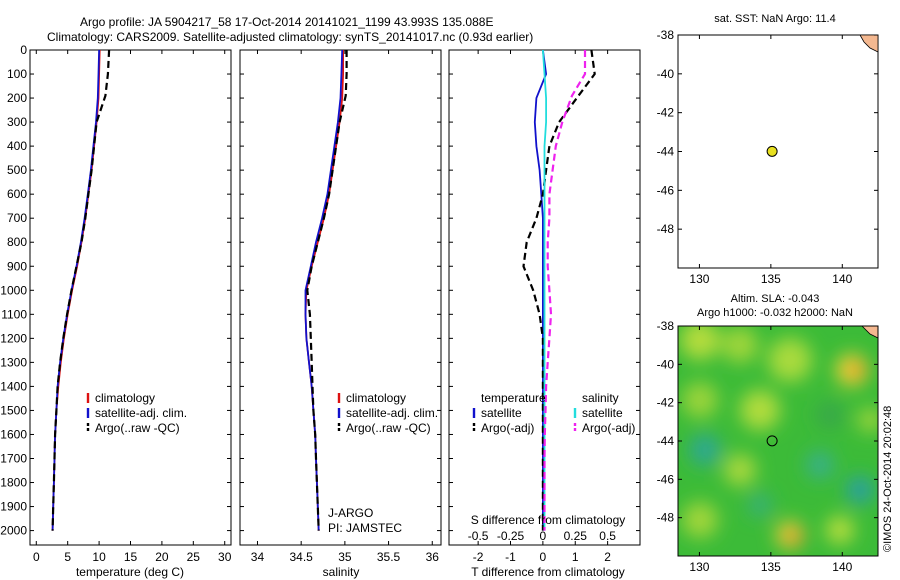 This screenshot has width=900, height=580. What do you see at coordinates (607, 536) in the screenshot?
I see `s-tick-label: 0.5` at bounding box center [607, 536].